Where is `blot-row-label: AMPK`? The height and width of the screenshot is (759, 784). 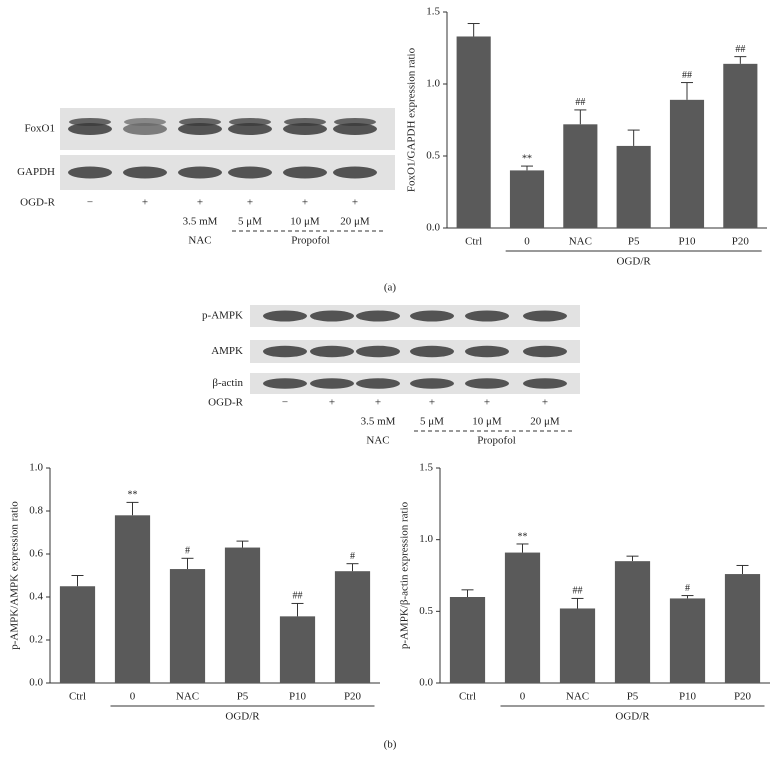 blot-row-label: AMPK is located at coordinates (227, 351).